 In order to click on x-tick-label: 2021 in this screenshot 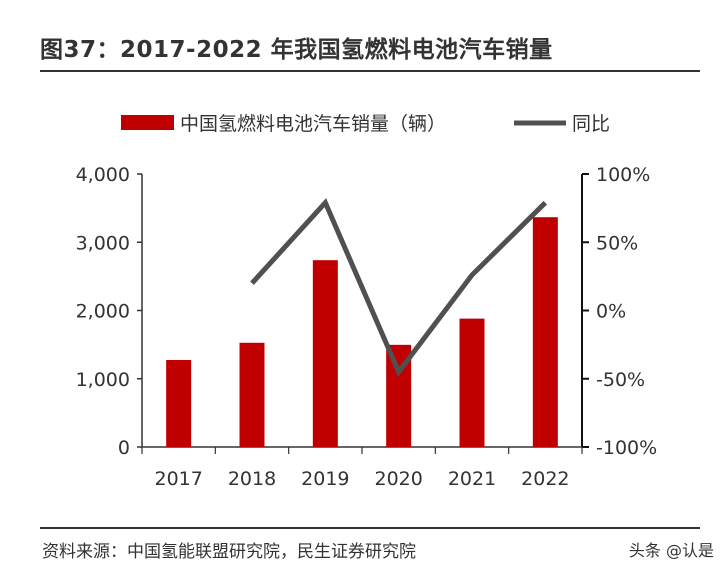, I will do `click(472, 479)`.